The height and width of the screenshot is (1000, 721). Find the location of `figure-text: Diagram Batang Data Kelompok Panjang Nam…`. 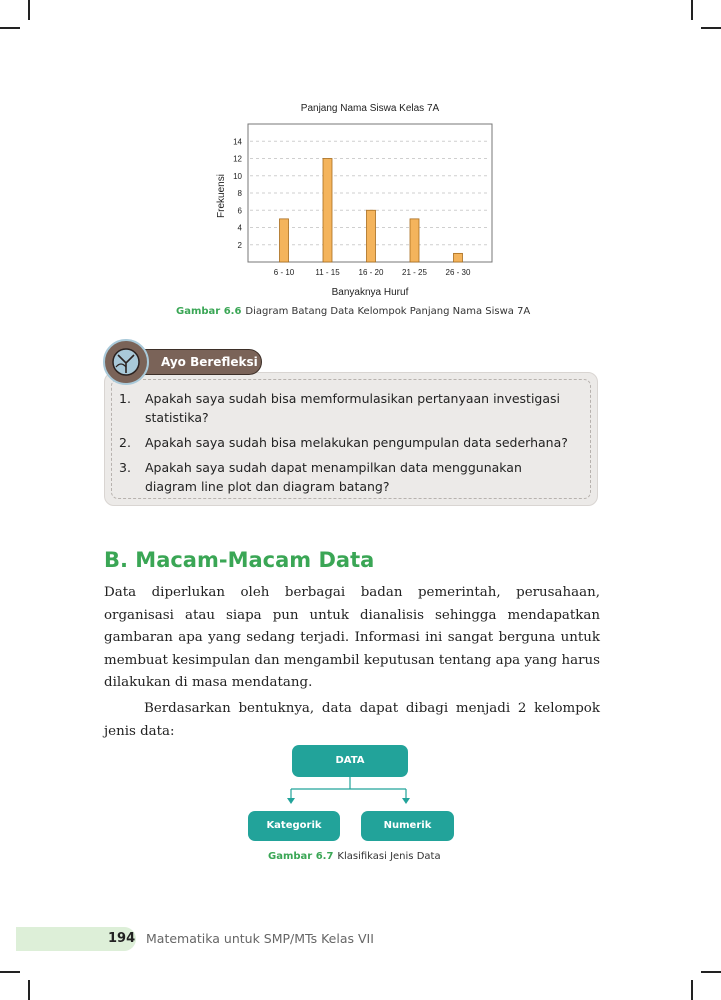

figure-text: Diagram Batang Data Kelompok Panjang Nam… is located at coordinates (388, 311).